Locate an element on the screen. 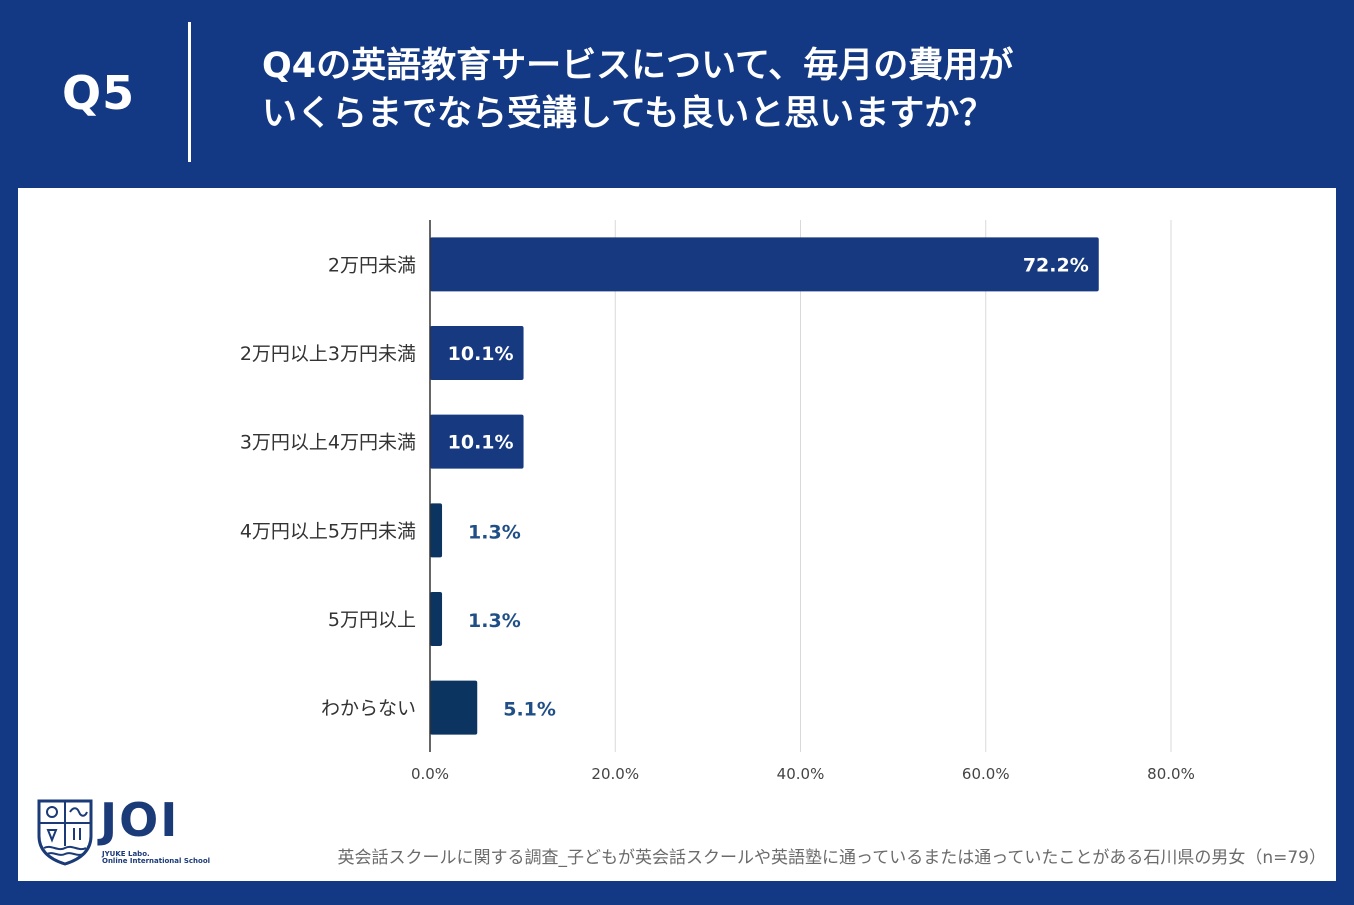 This screenshot has height=905, width=1354. category-label: 2万円未満 is located at coordinates (372, 265).